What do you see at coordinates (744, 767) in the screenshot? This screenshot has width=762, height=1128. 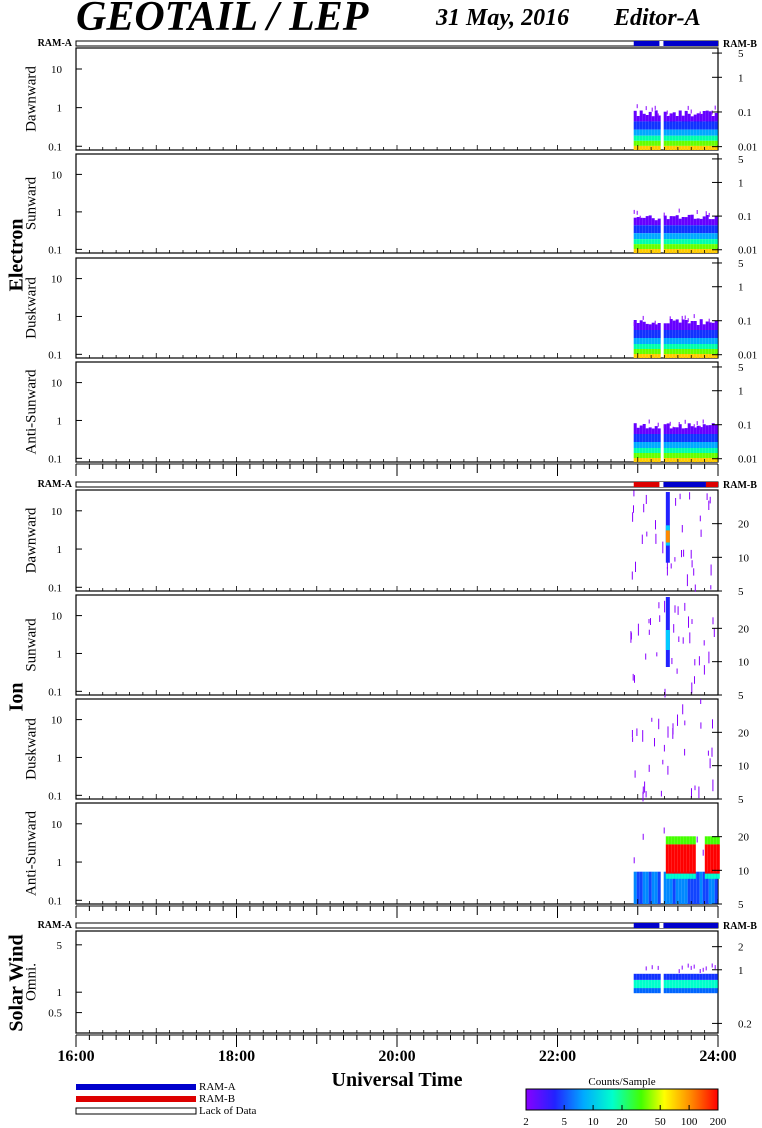 I see `right-tick-label: 10` at bounding box center [744, 767].